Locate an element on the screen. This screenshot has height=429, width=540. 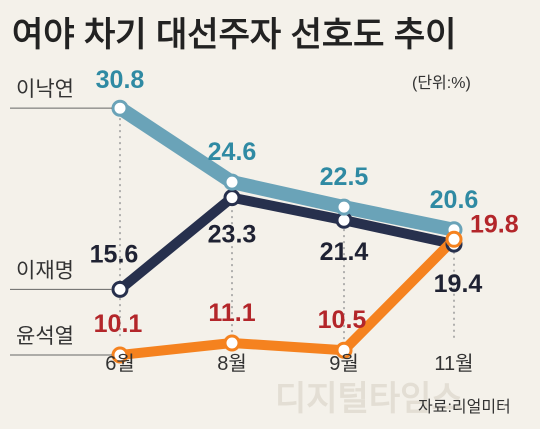
x-axis-ticks: 6월 8월 9월 11월 is located at coordinates (289, 363).